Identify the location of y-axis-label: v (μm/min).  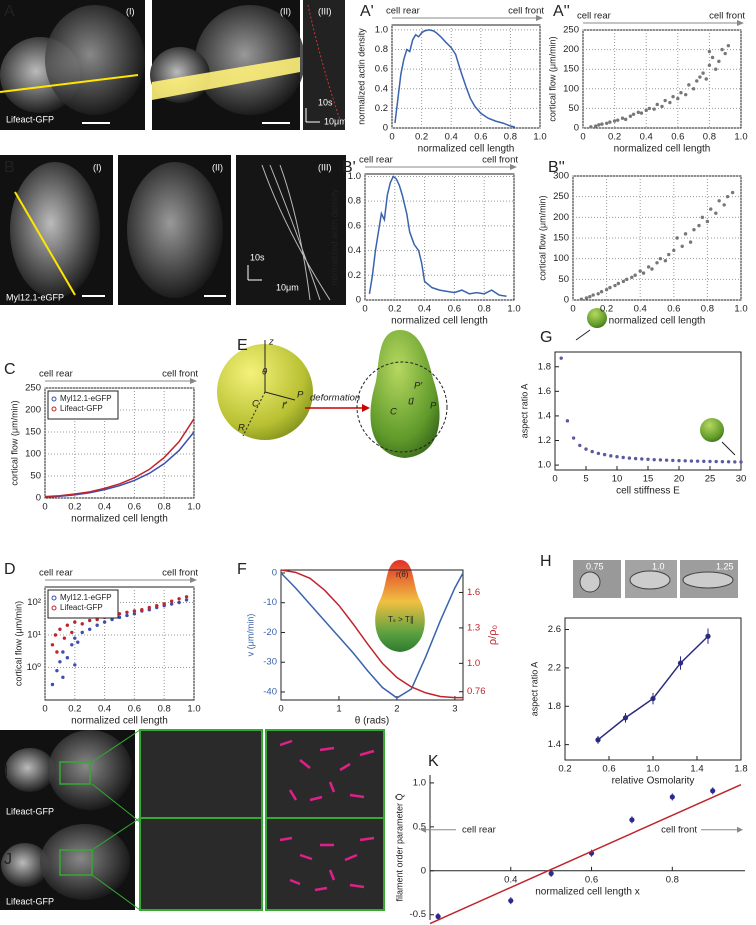
(250, 635).